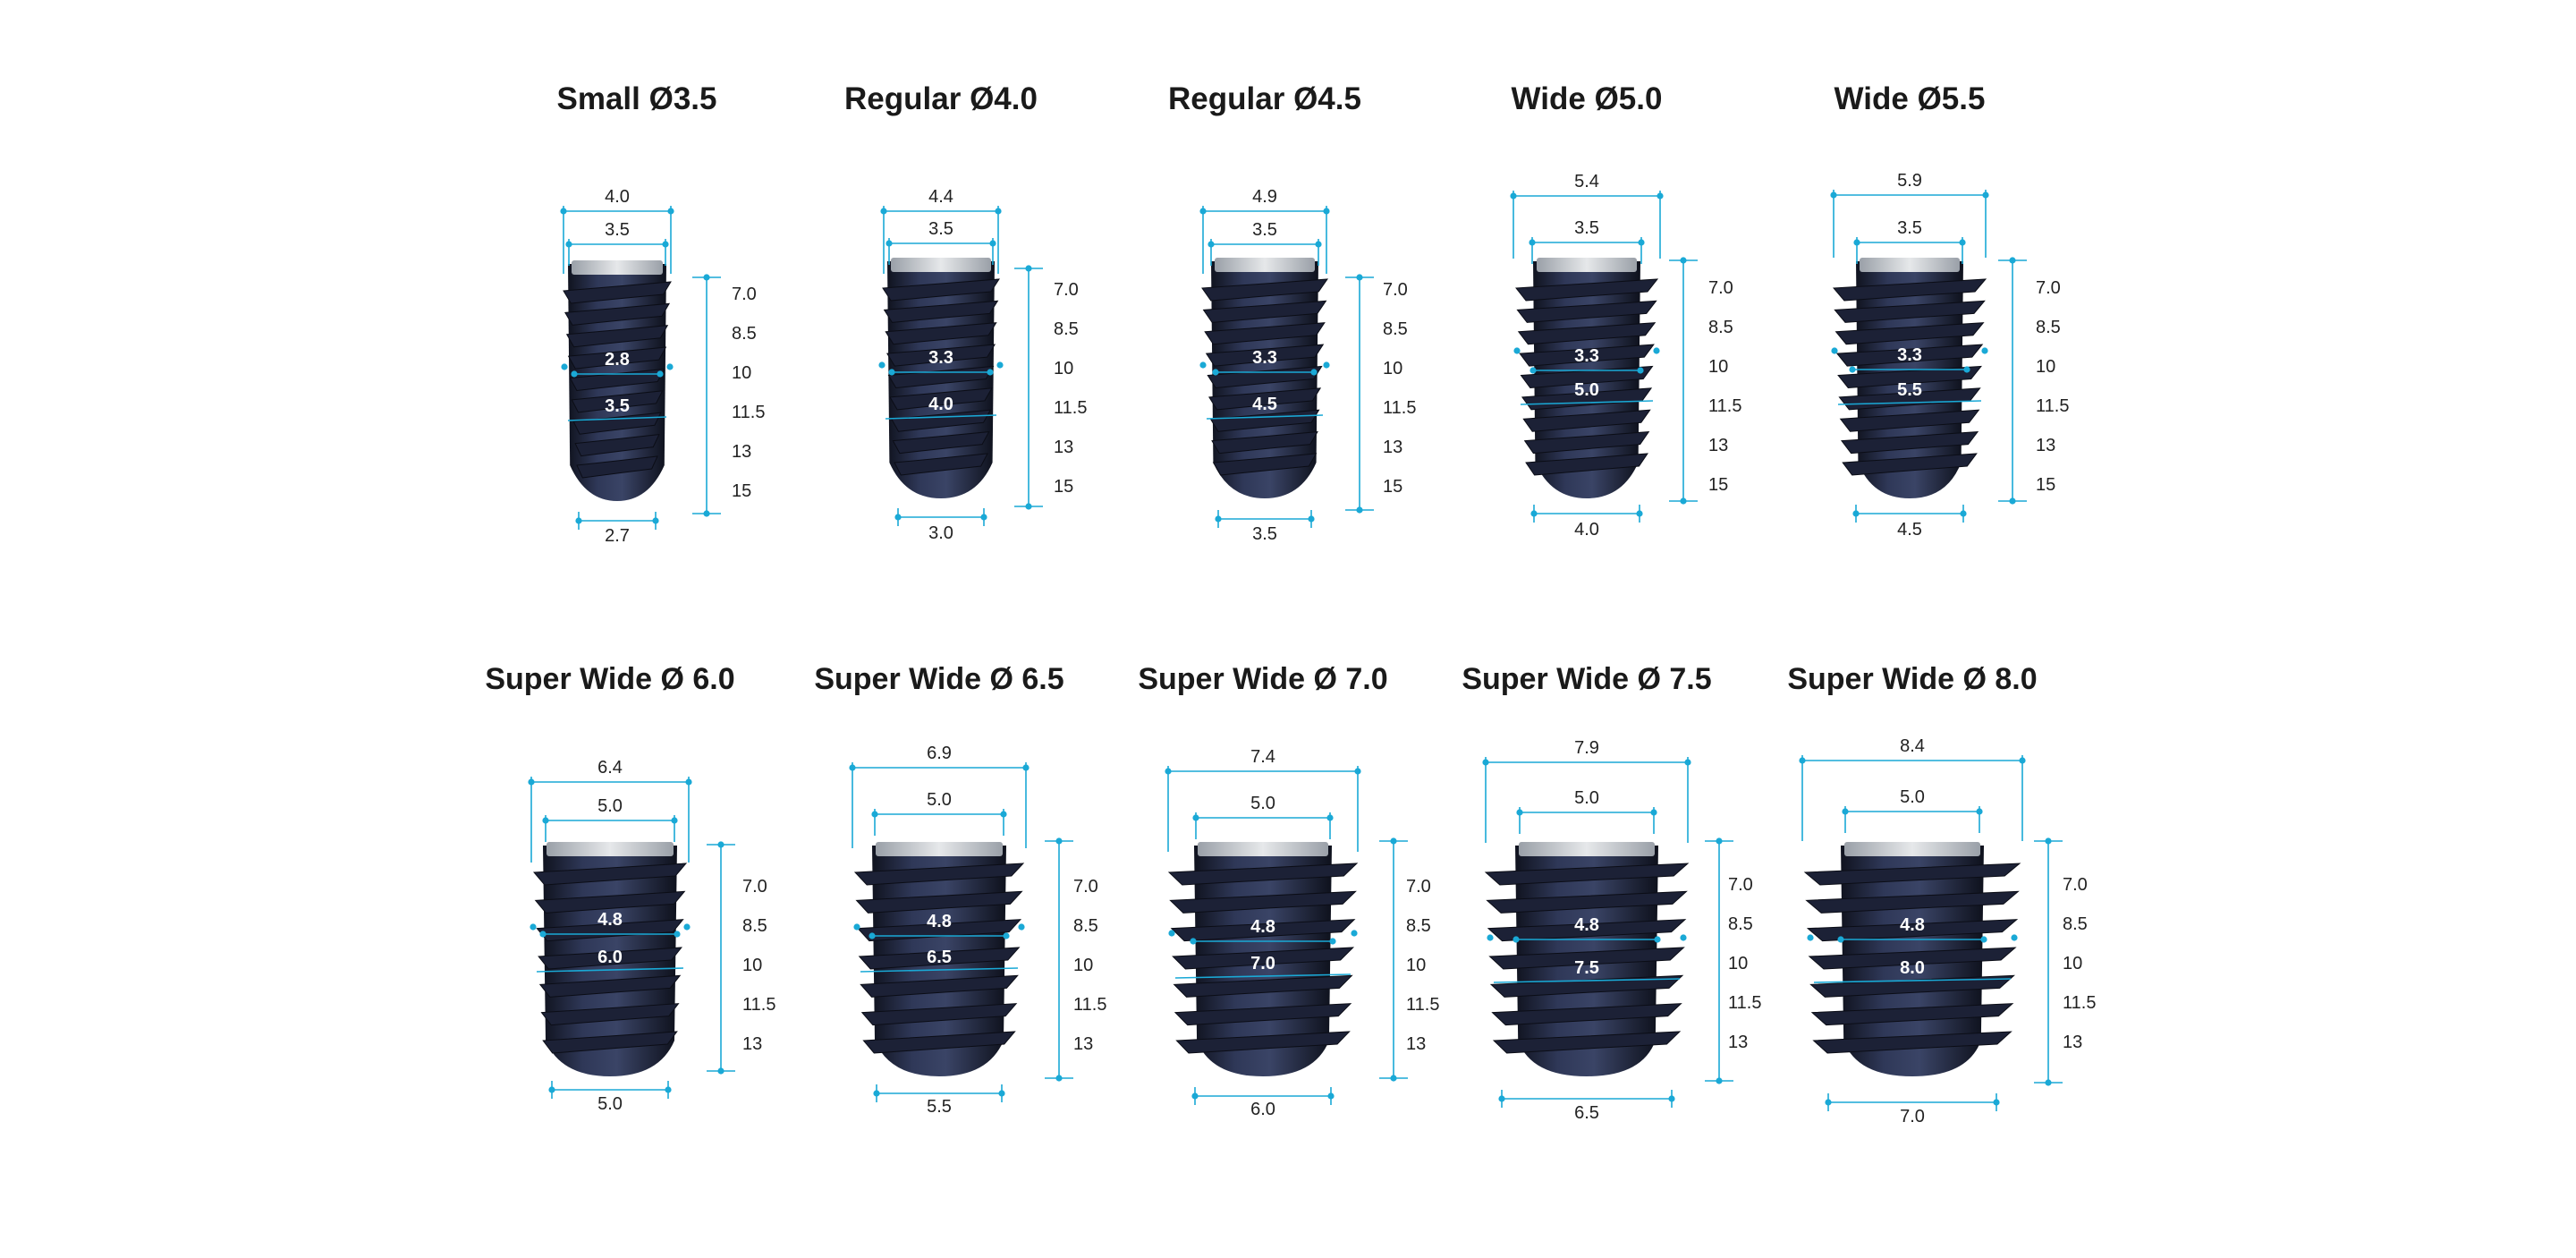  I want to click on implant-group: Wide Ø5.5 5.9 3.5 3.3 5.5 4.5 7.0 8.5 10 11.5 13 15, so click(1949, 311).